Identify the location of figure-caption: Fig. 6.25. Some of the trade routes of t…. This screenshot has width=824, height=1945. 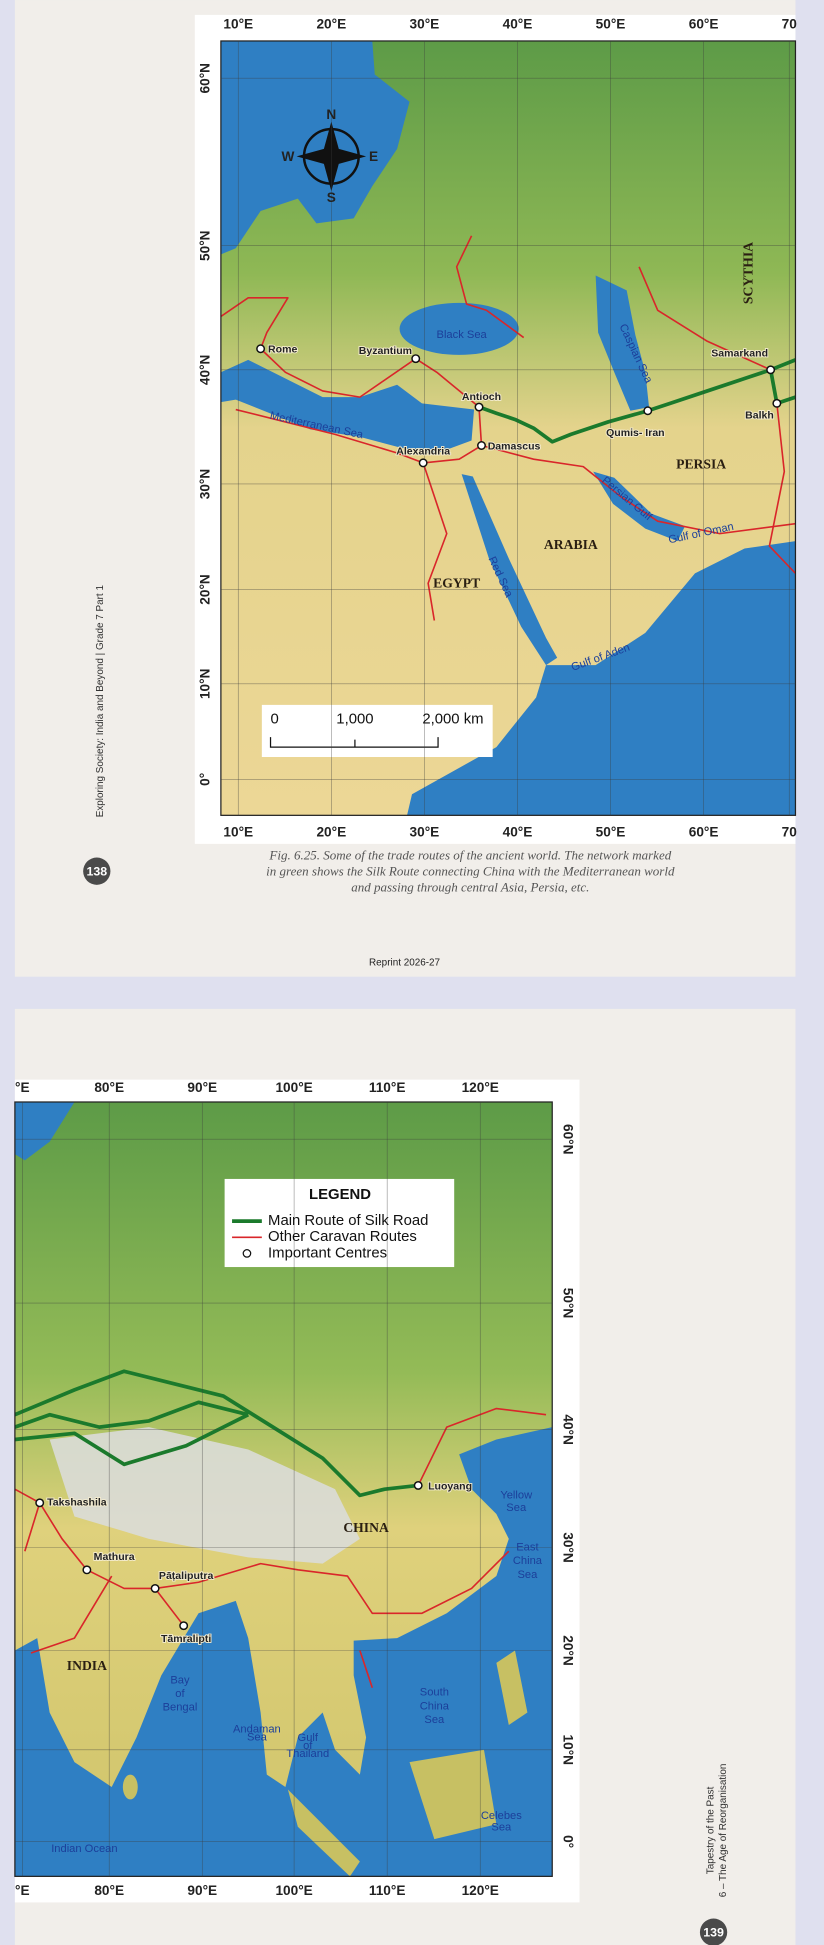
(469, 854).